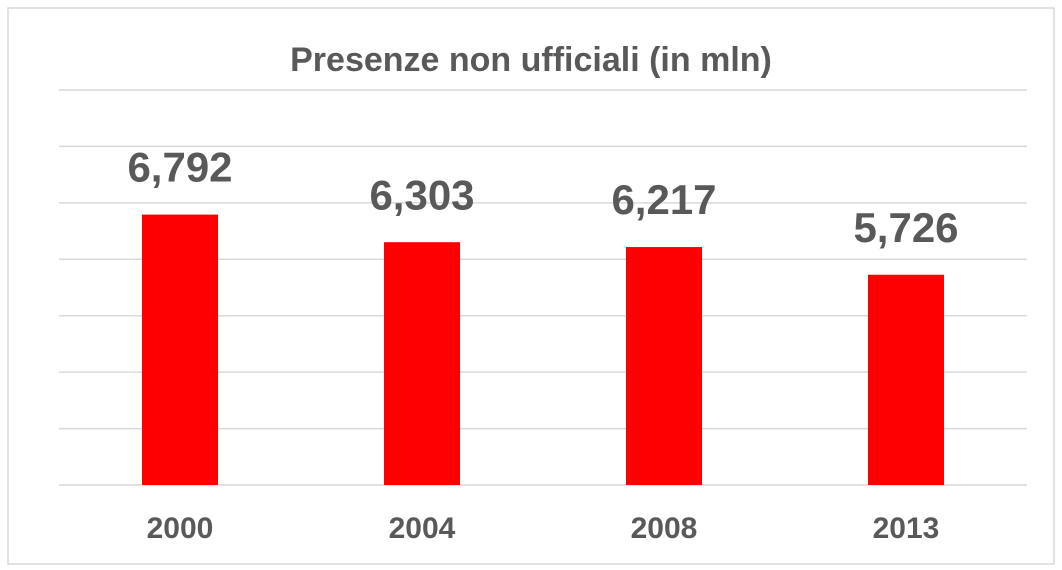  What do you see at coordinates (179, 167) in the screenshot?
I see `data-label: 6,792` at bounding box center [179, 167].